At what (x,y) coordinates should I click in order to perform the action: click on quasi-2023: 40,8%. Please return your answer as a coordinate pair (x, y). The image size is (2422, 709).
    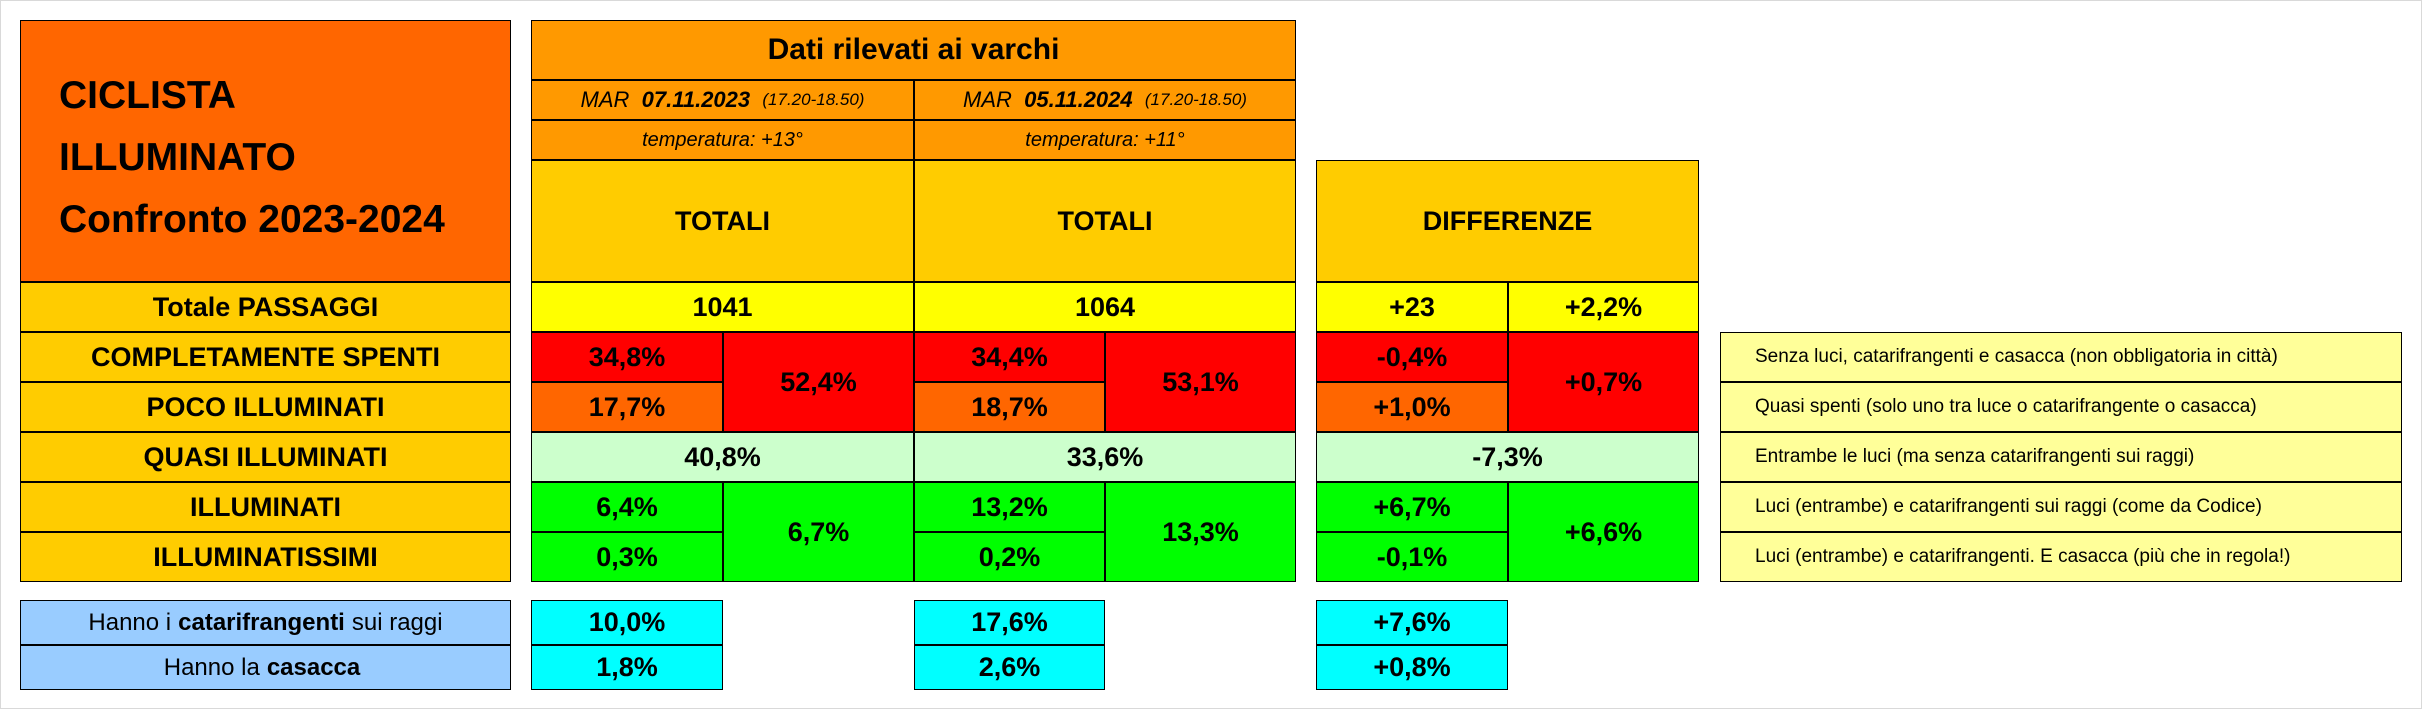
    Looking at the image, I should click on (722, 457).